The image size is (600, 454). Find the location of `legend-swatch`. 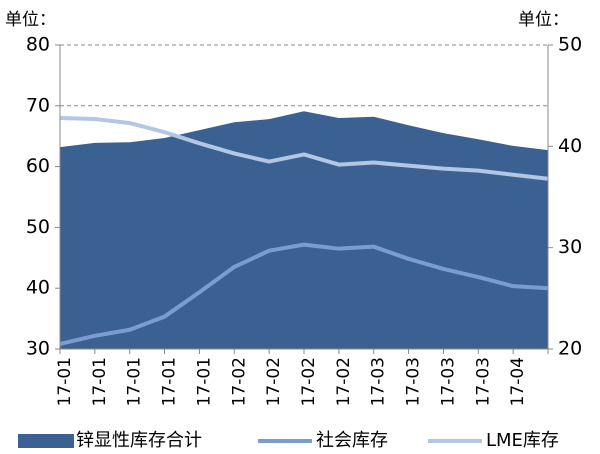

legend-swatch is located at coordinates (46, 441).